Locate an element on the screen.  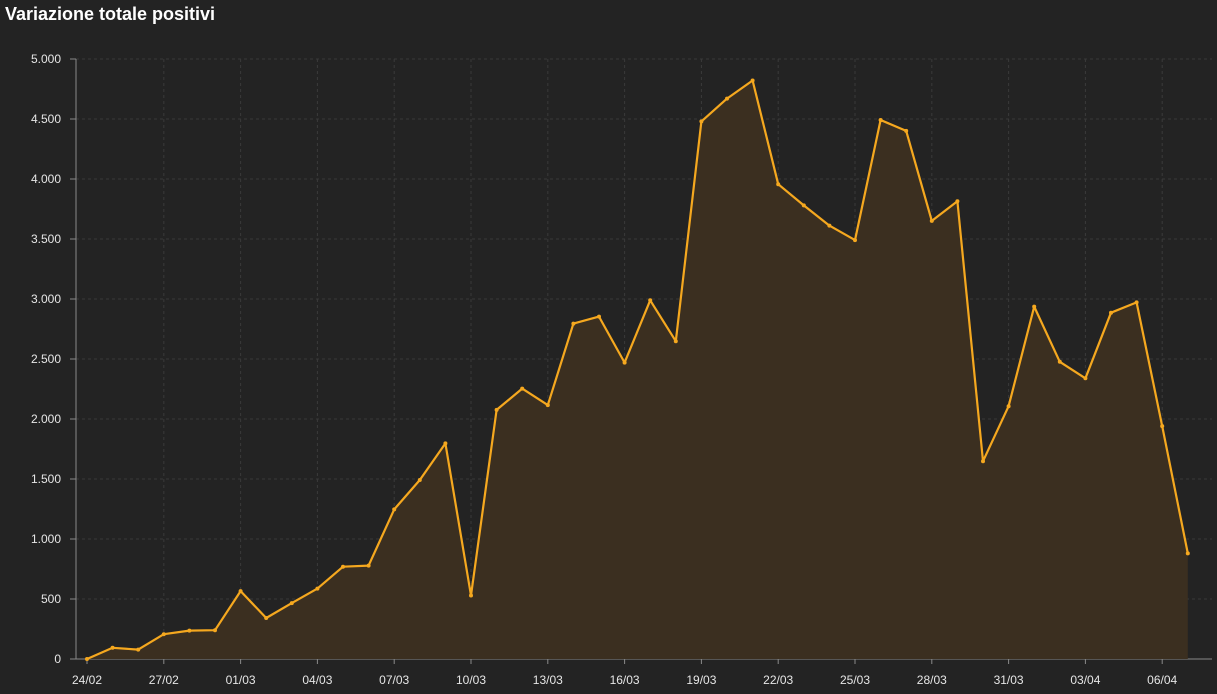
x-tick-label: 06/04 is located at coordinates (1162, 680).